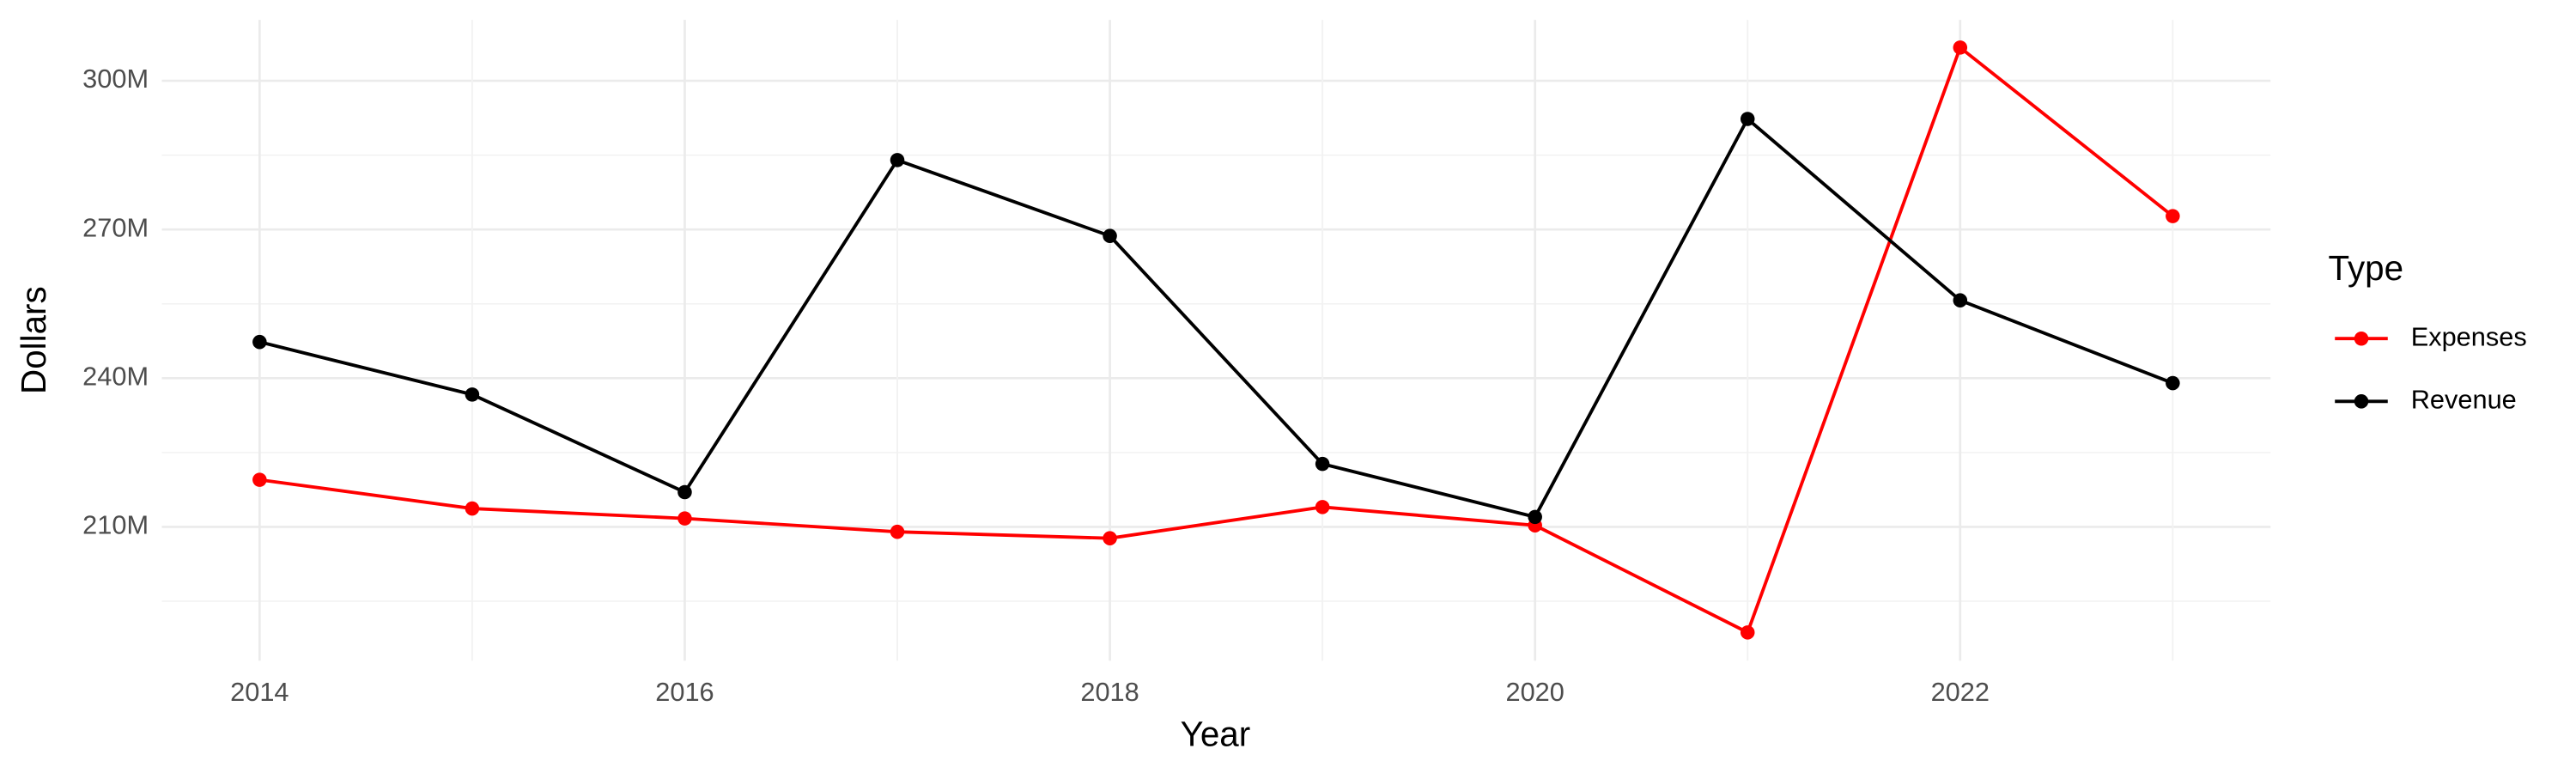 This screenshot has width=2576, height=773. I want to click on legend: Expenses Revenue, so click(2431, 367).